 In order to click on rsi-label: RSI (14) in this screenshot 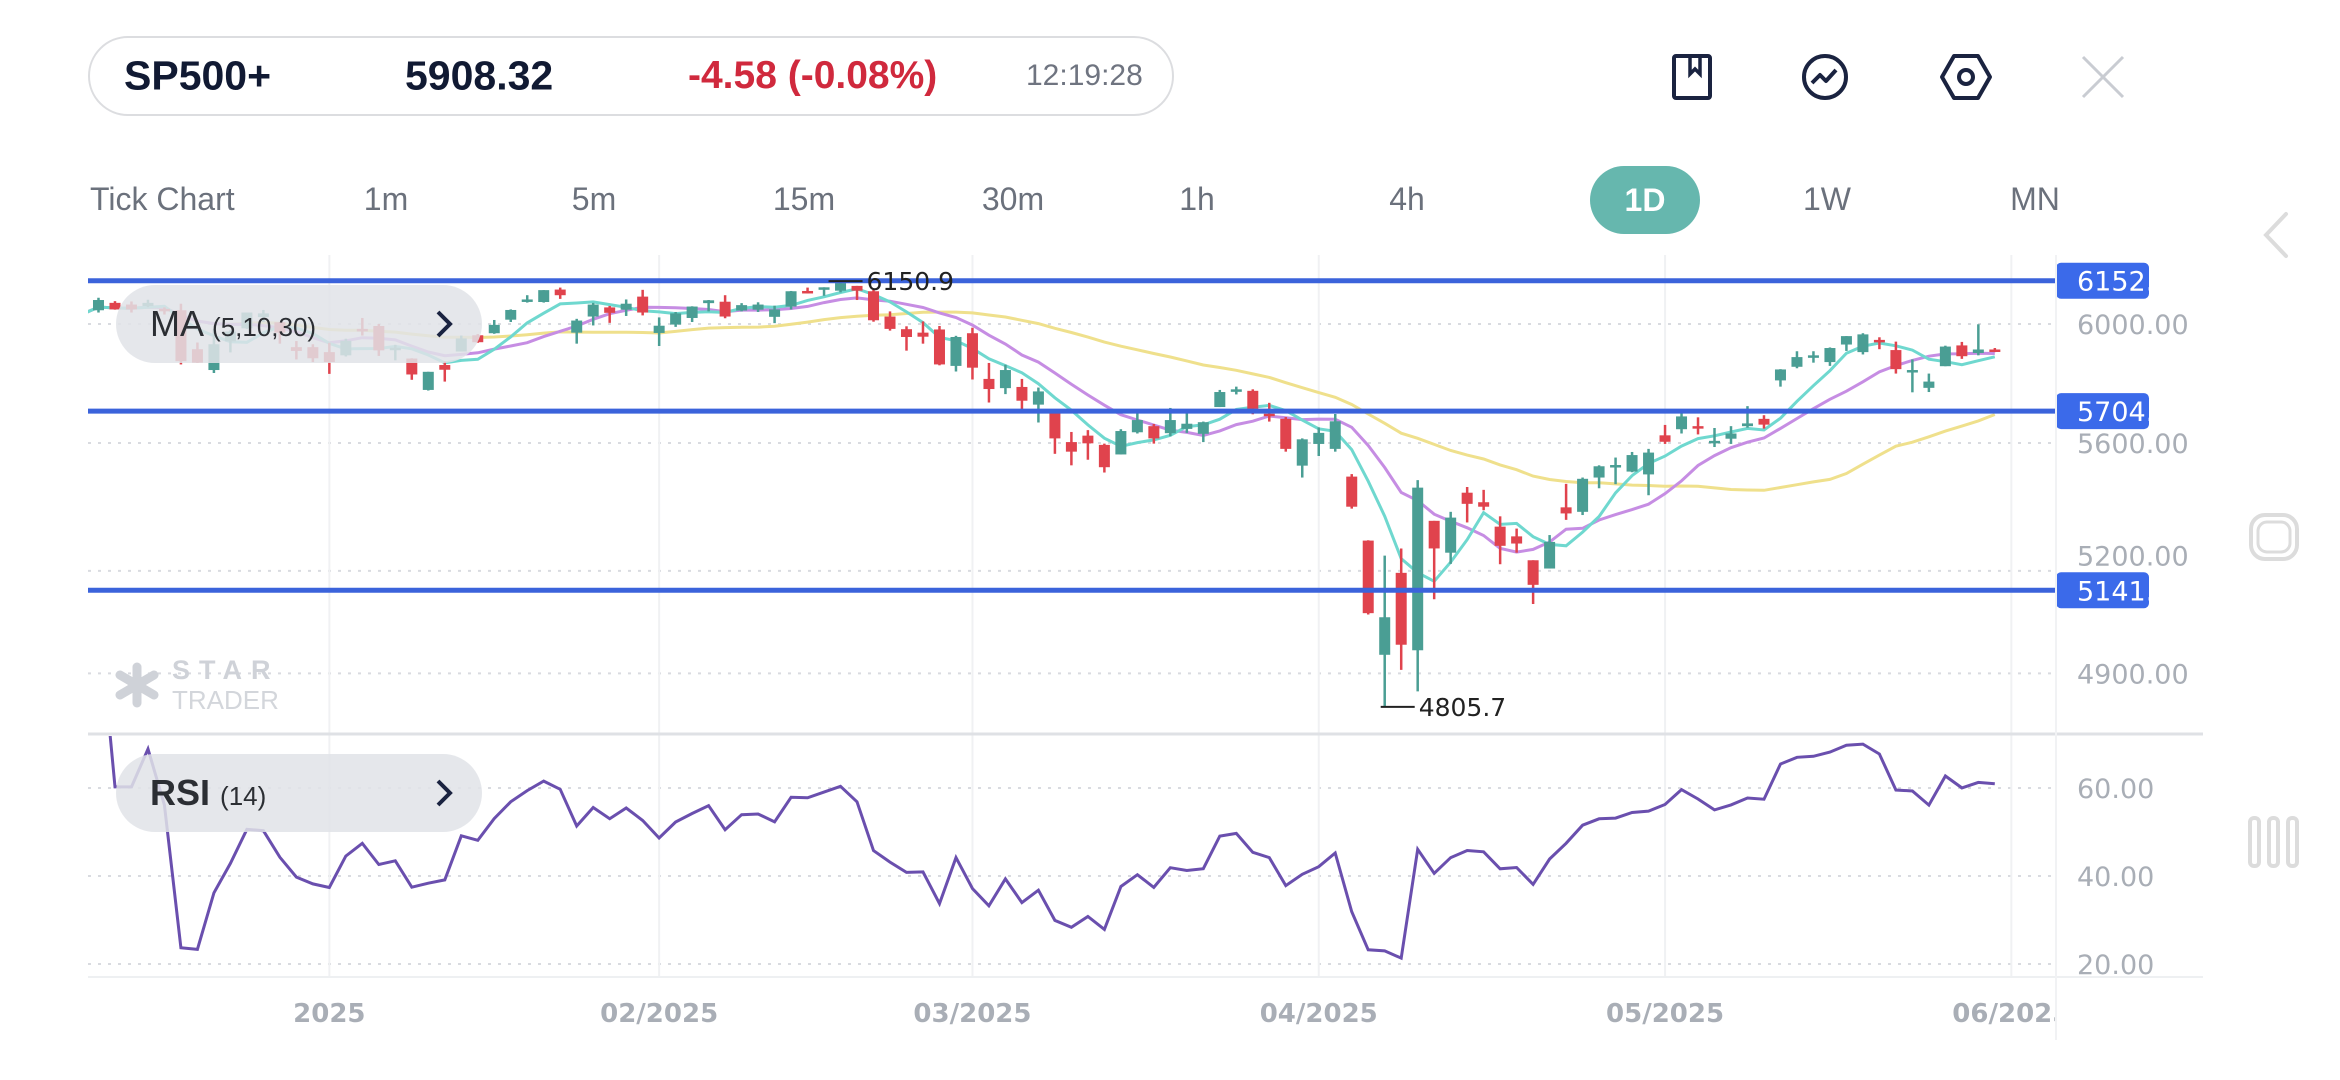, I will do `click(208, 793)`.